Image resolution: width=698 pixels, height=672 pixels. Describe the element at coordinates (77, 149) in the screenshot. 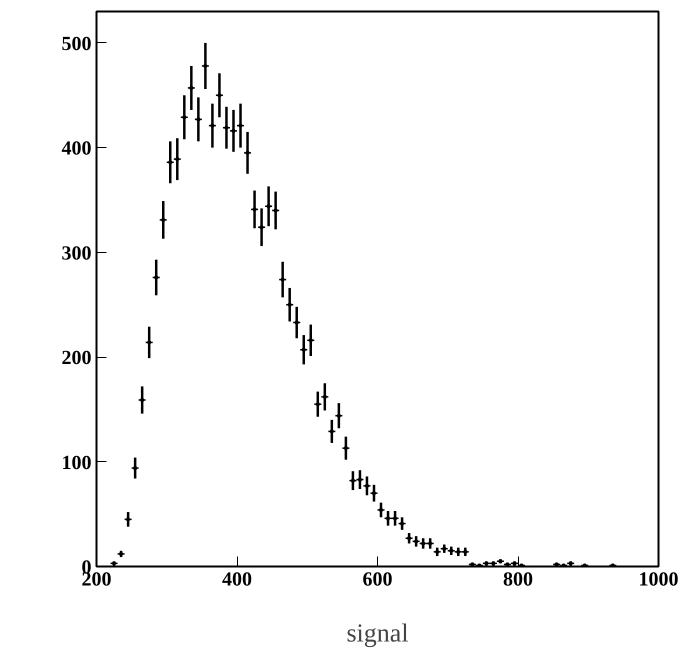

I see `y-tick-label: 400` at that location.